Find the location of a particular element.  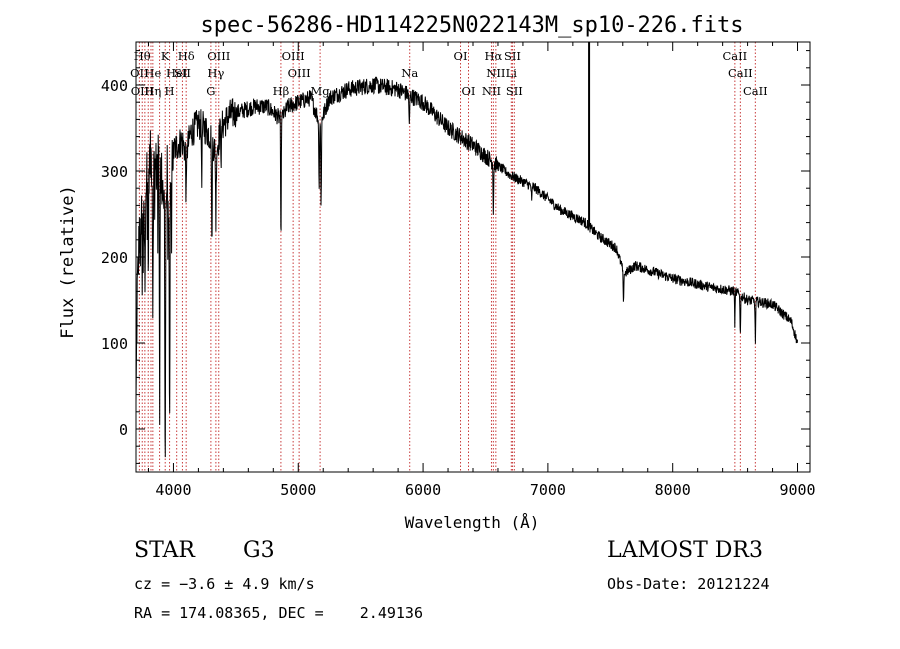

y-tick-label: 200 is located at coordinates (114, 258).